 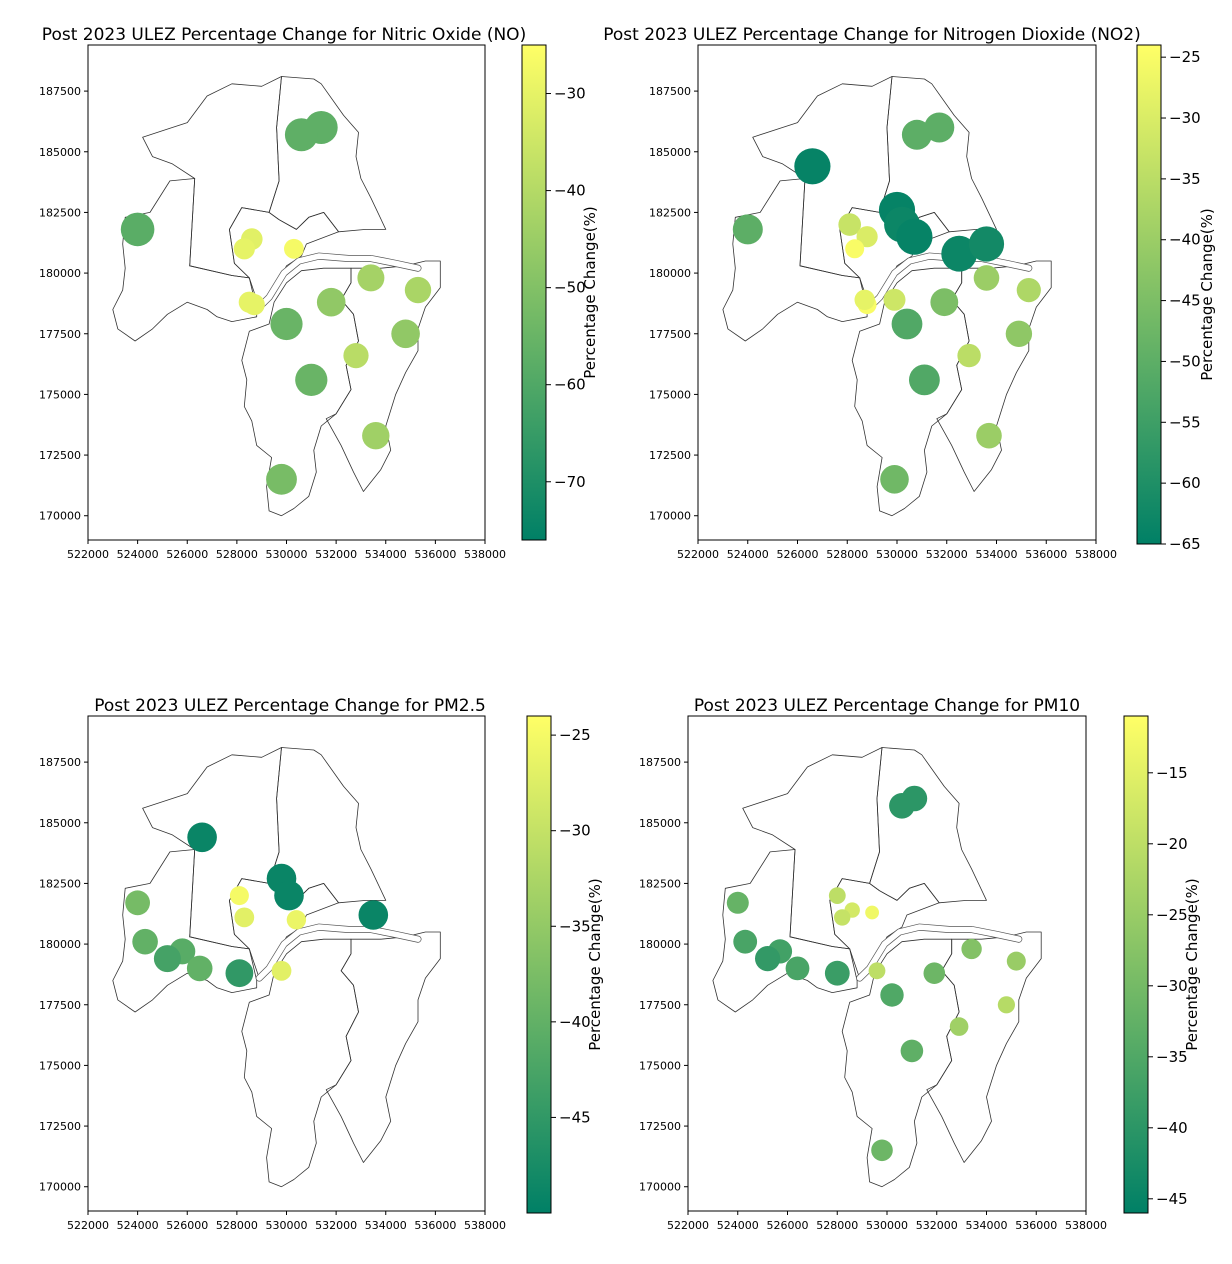 What do you see at coordinates (1185, 422) in the screenshot?
I see `colorbar-tick-label: −55` at bounding box center [1185, 422].